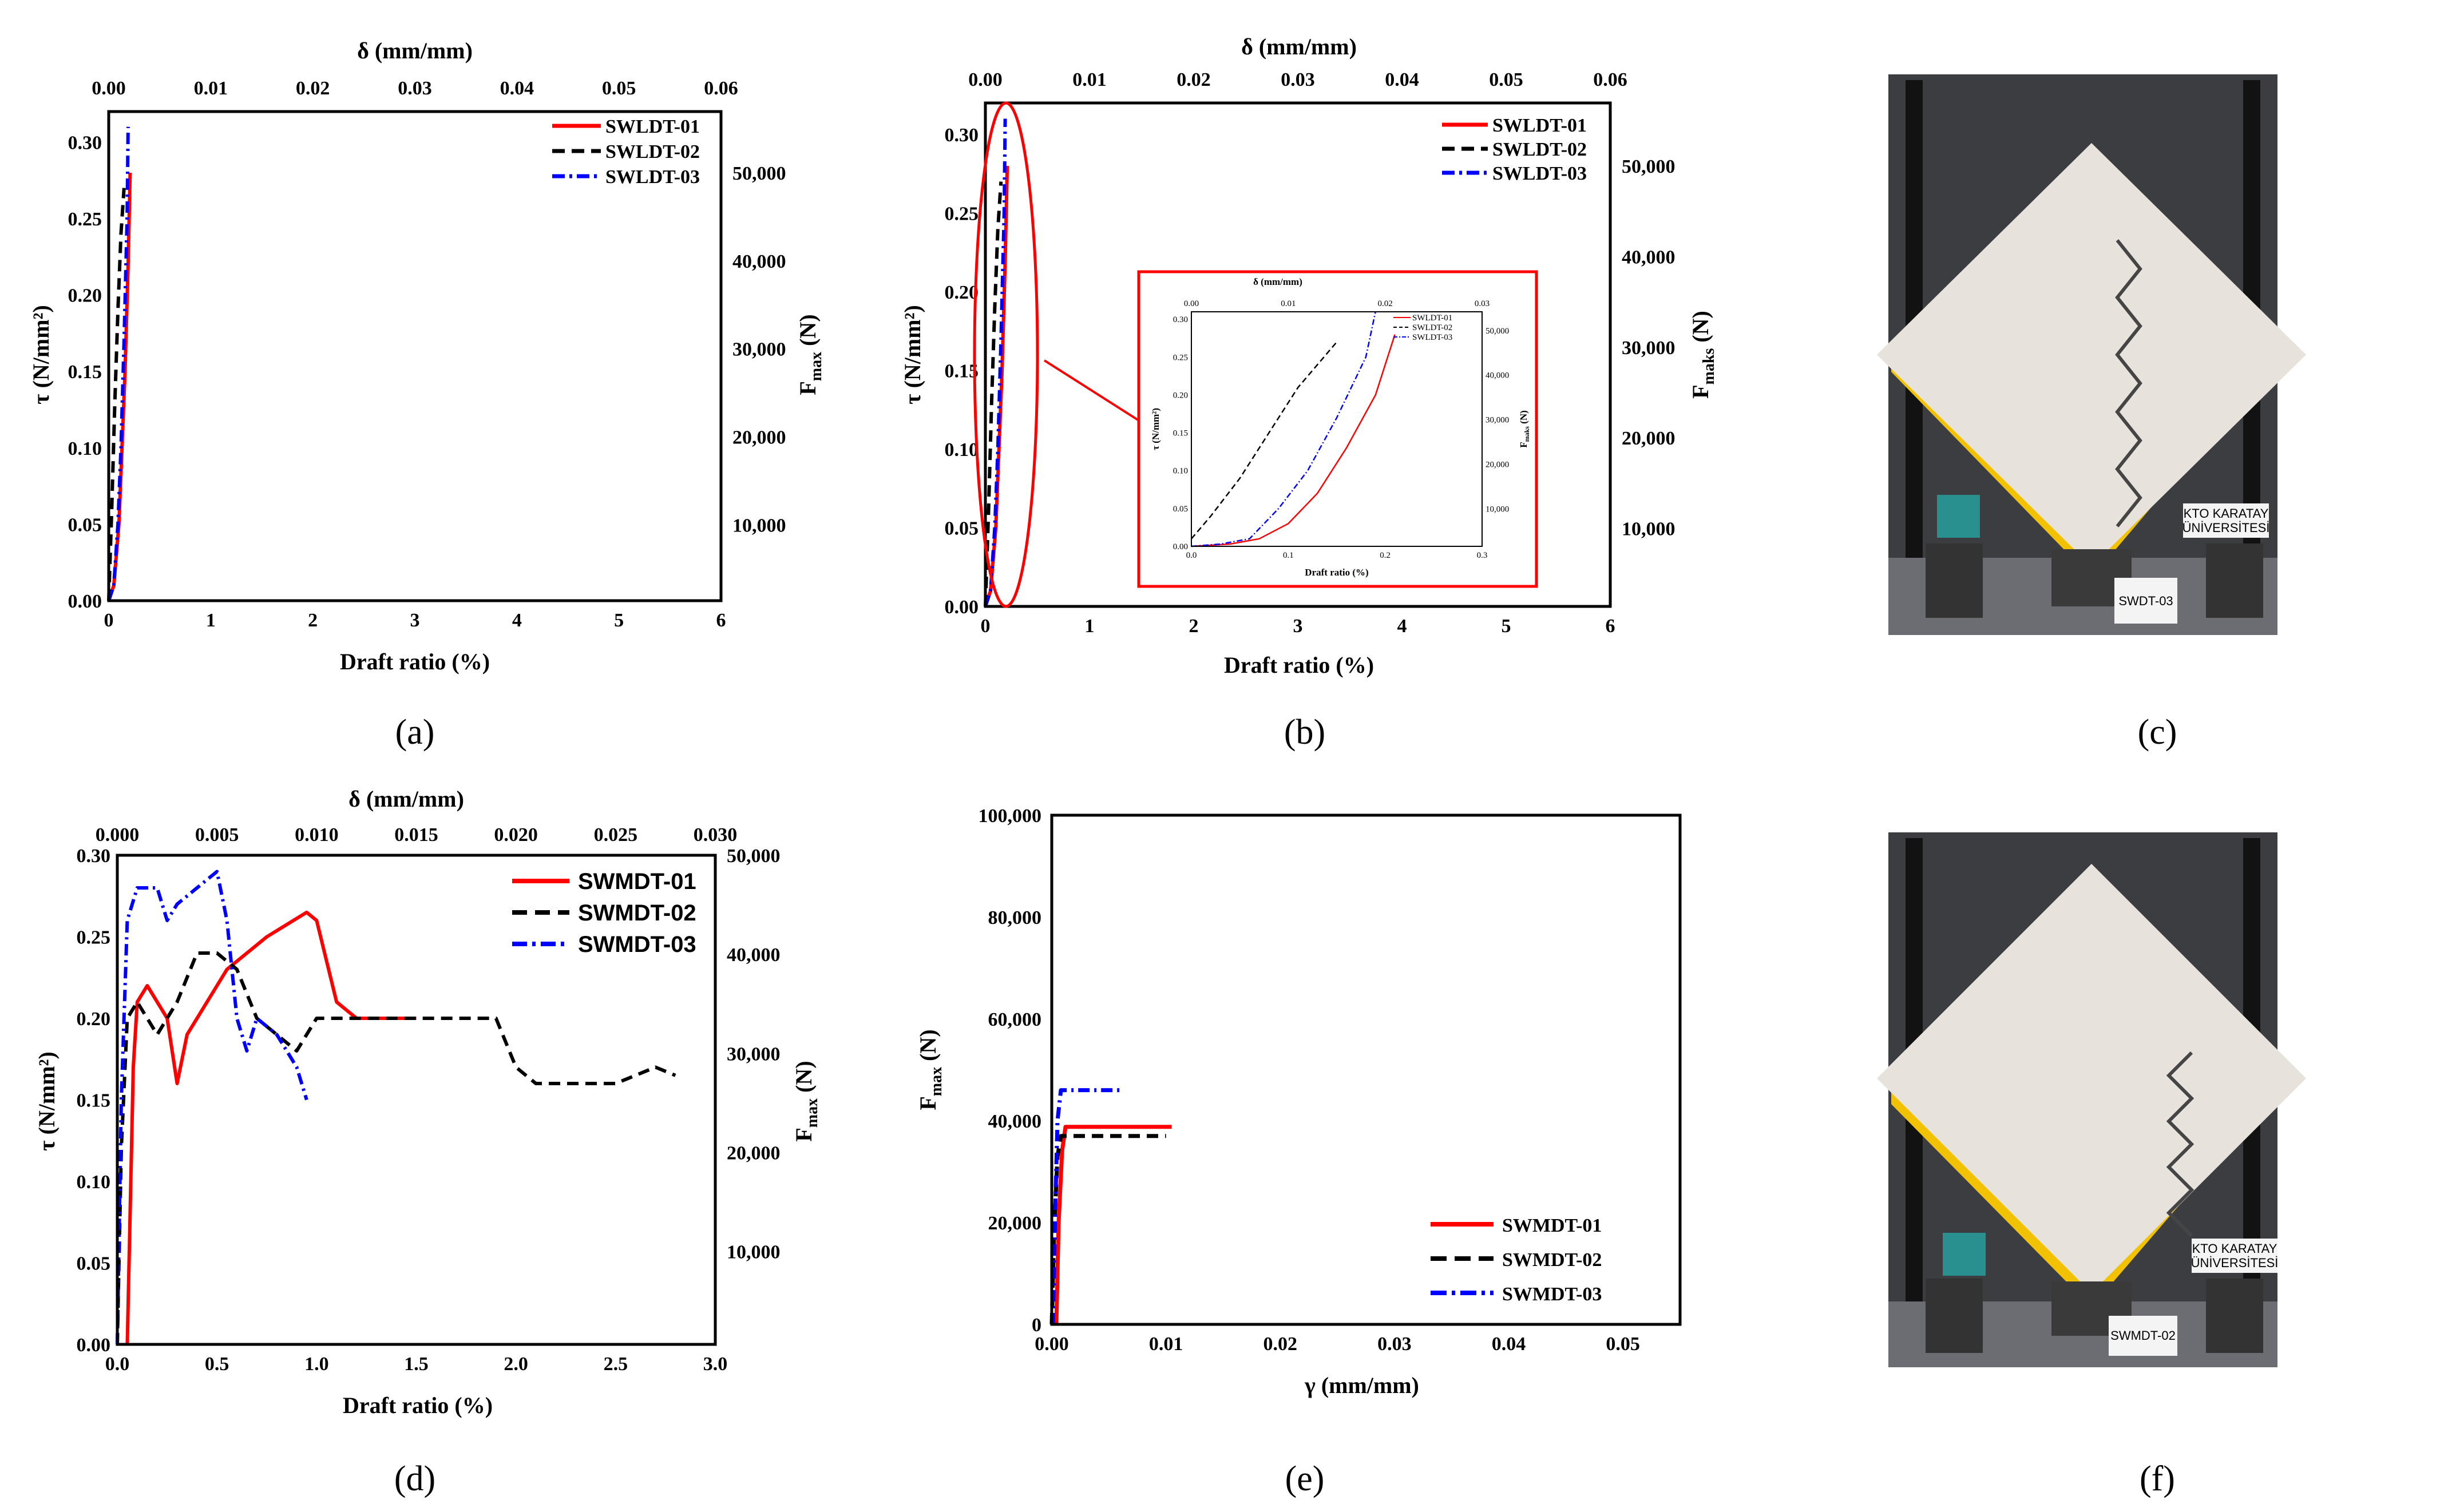 Image resolution: width=2444 pixels, height=1512 pixels. I want to click on inset-right-tick-0: 10,000, so click(1497, 509).